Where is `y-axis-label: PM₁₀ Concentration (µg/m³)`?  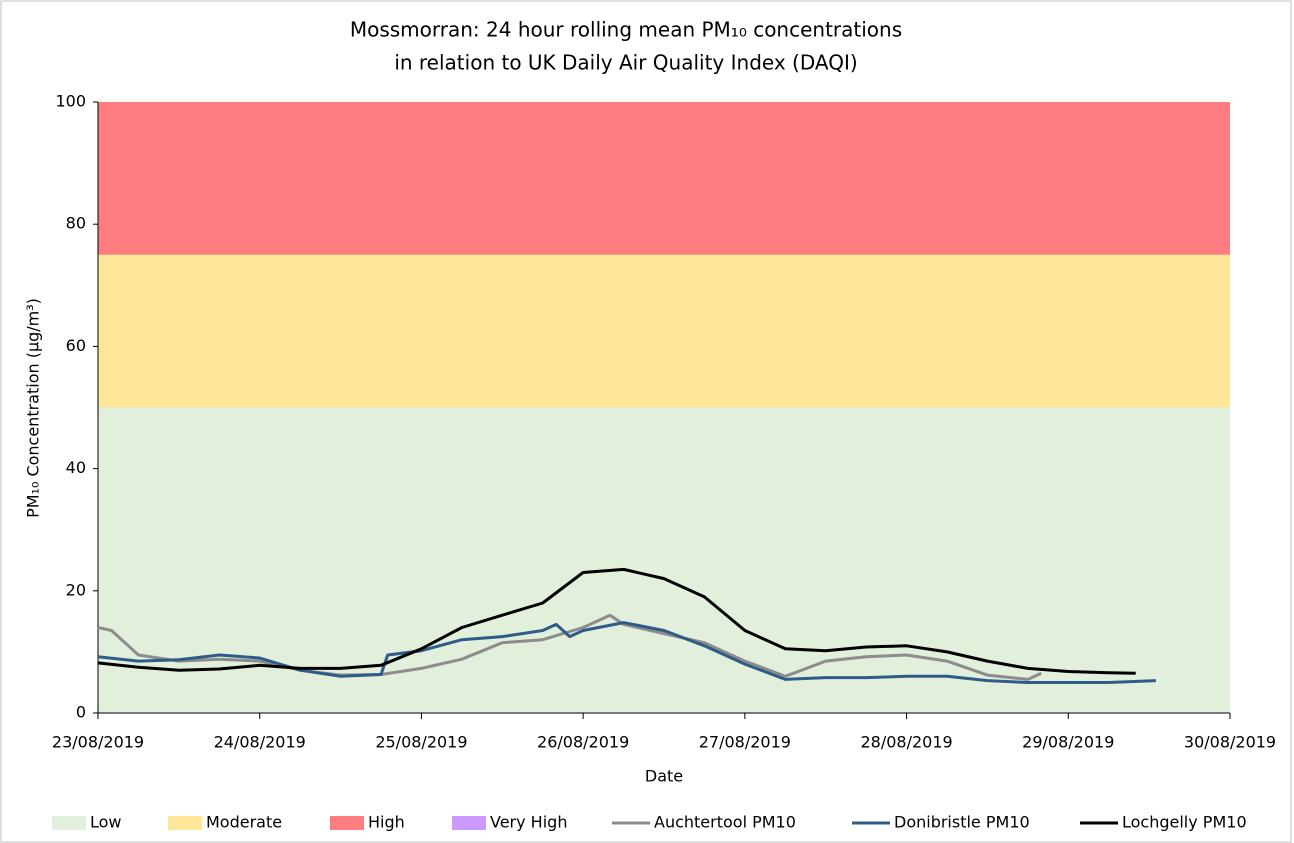 y-axis-label: PM₁₀ Concentration (µg/m³) is located at coordinates (33, 408).